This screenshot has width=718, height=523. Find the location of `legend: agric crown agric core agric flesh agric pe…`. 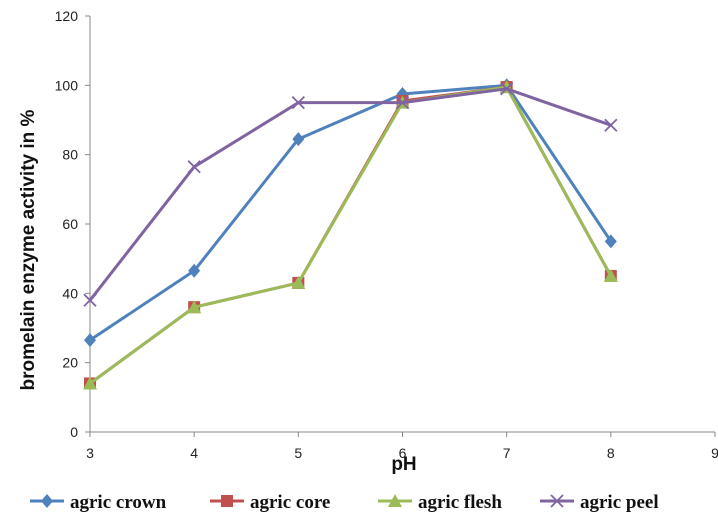

legend: agric crown agric core agric flesh agric pe… is located at coordinates (344, 502).